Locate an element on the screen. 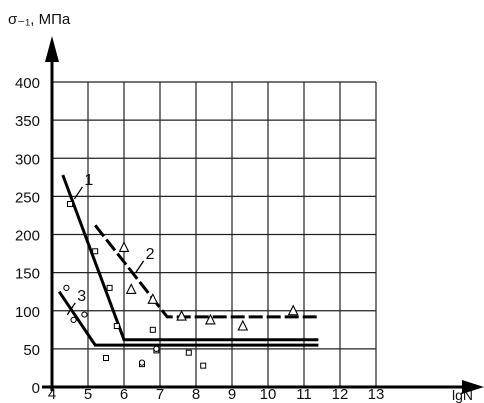 The image size is (484, 403). curve-label: 1 is located at coordinates (88, 180).